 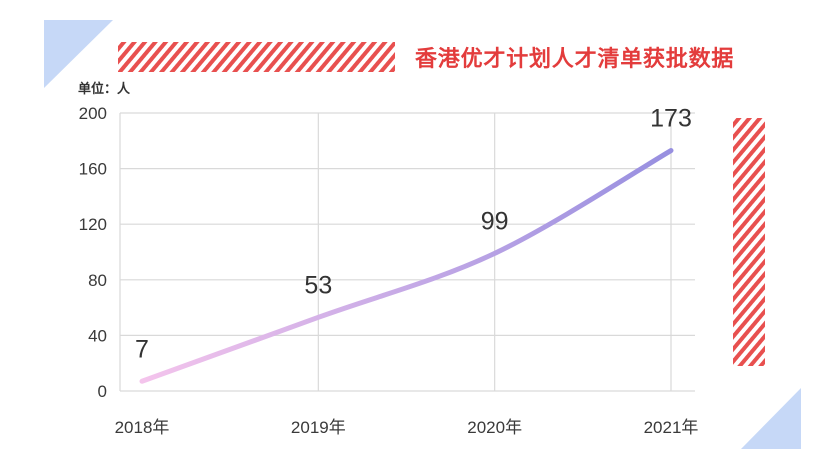 What do you see at coordinates (93, 224) in the screenshot?
I see `y-tick-label: 120` at bounding box center [93, 224].